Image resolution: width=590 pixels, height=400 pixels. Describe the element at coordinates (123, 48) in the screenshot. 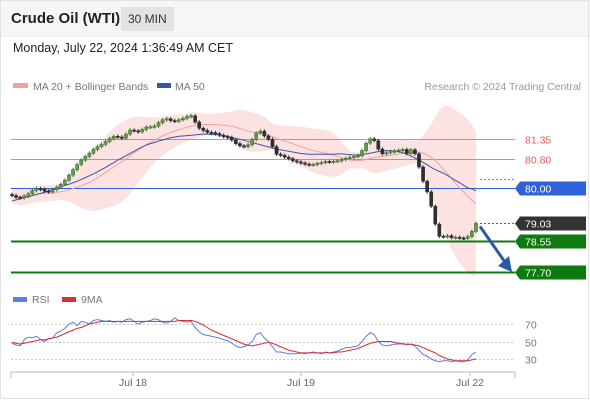

I see `datetime-label: Monday, July 22, 2024 1:36:49 AM CET` at that location.